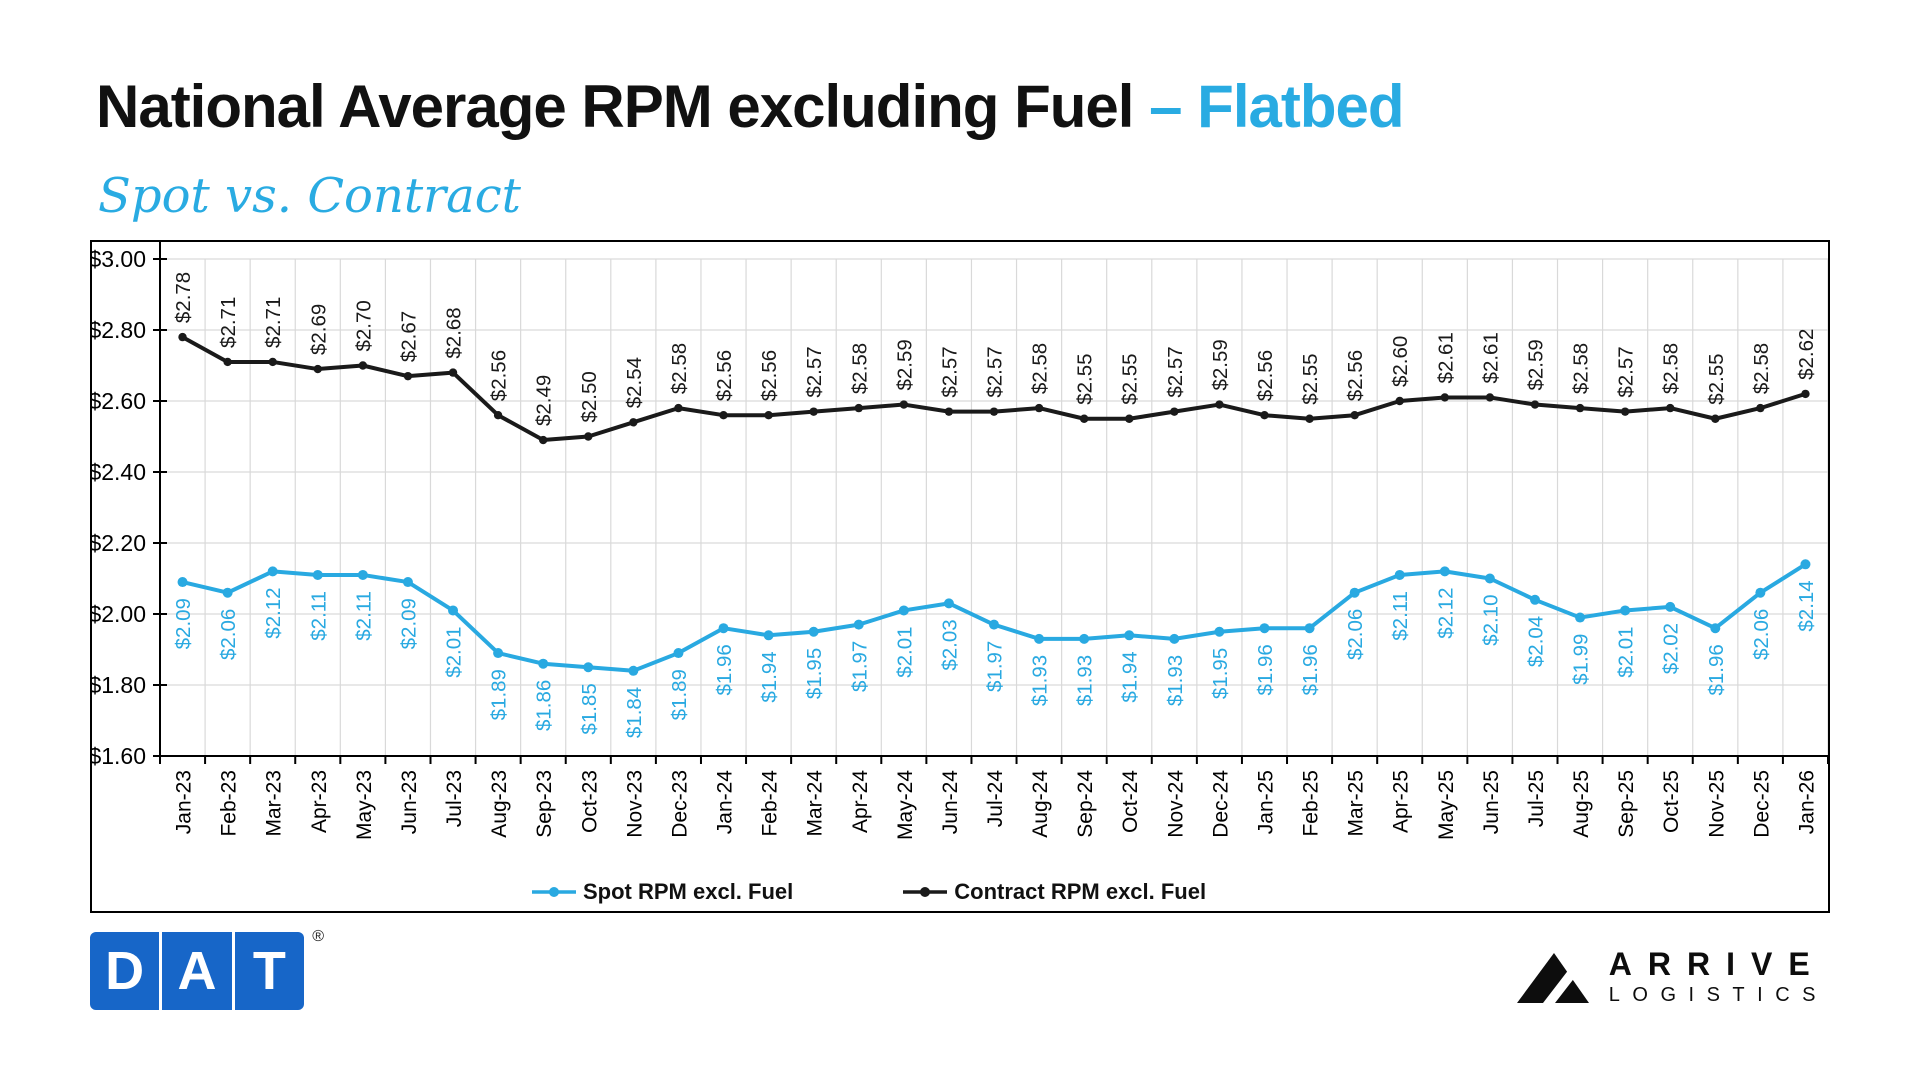 Image resolution: width=1920 pixels, height=1080 pixels. Describe the element at coordinates (1806, 354) in the screenshot. I see `contract-data-label: $2.62` at that location.